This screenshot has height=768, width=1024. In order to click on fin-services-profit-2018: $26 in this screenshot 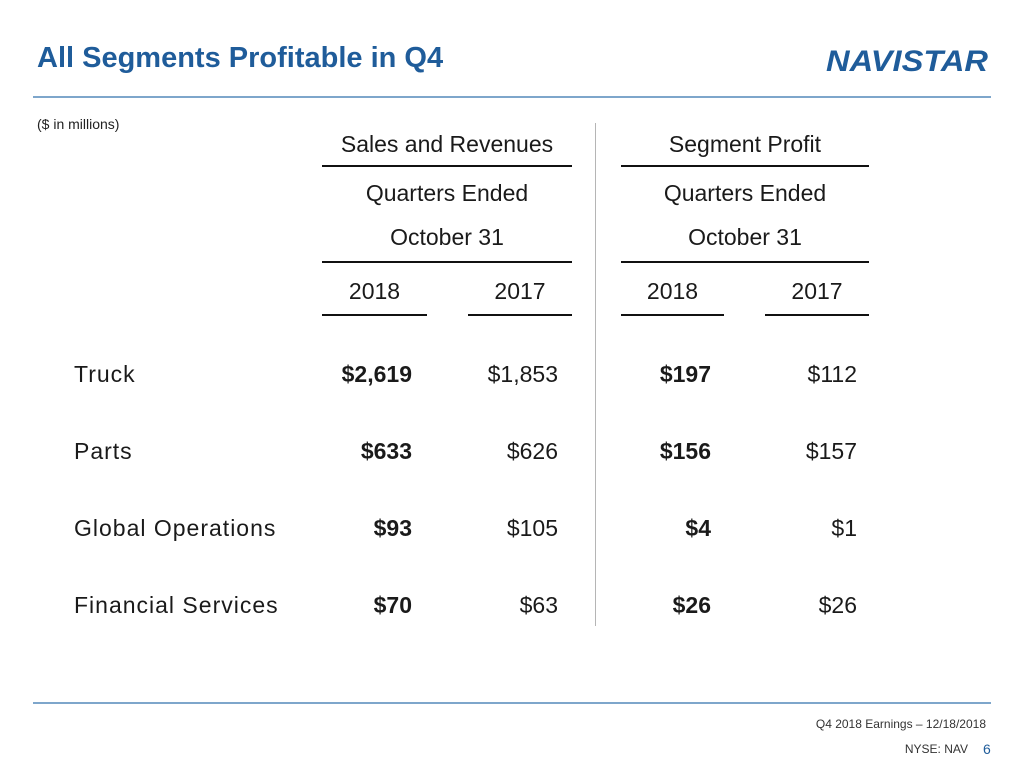, I will do `click(691, 605)`.